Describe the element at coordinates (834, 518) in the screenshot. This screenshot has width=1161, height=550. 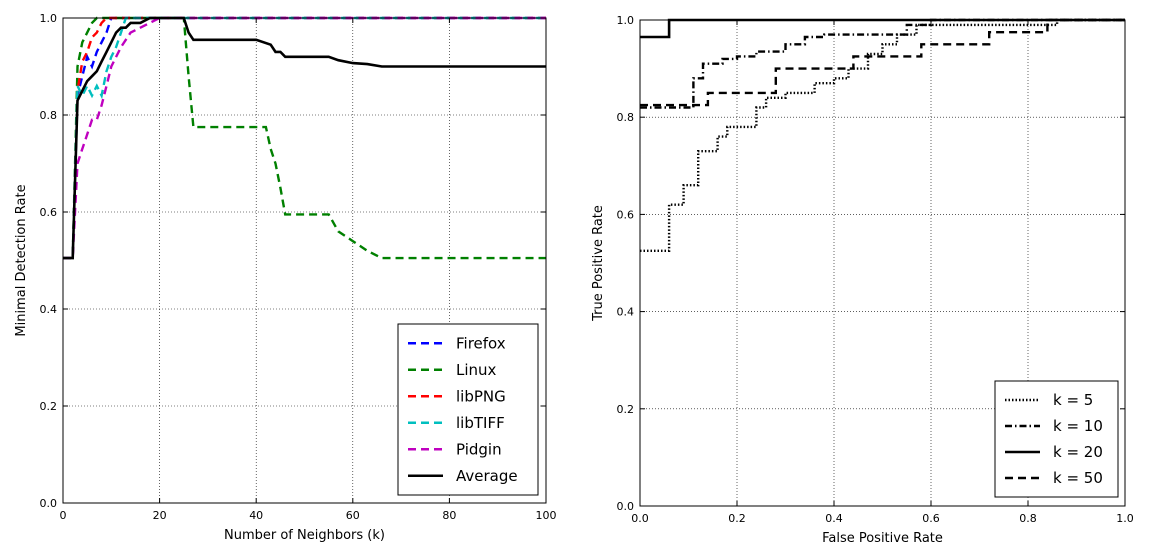
I see `x-tick-label: 0.4` at that location.